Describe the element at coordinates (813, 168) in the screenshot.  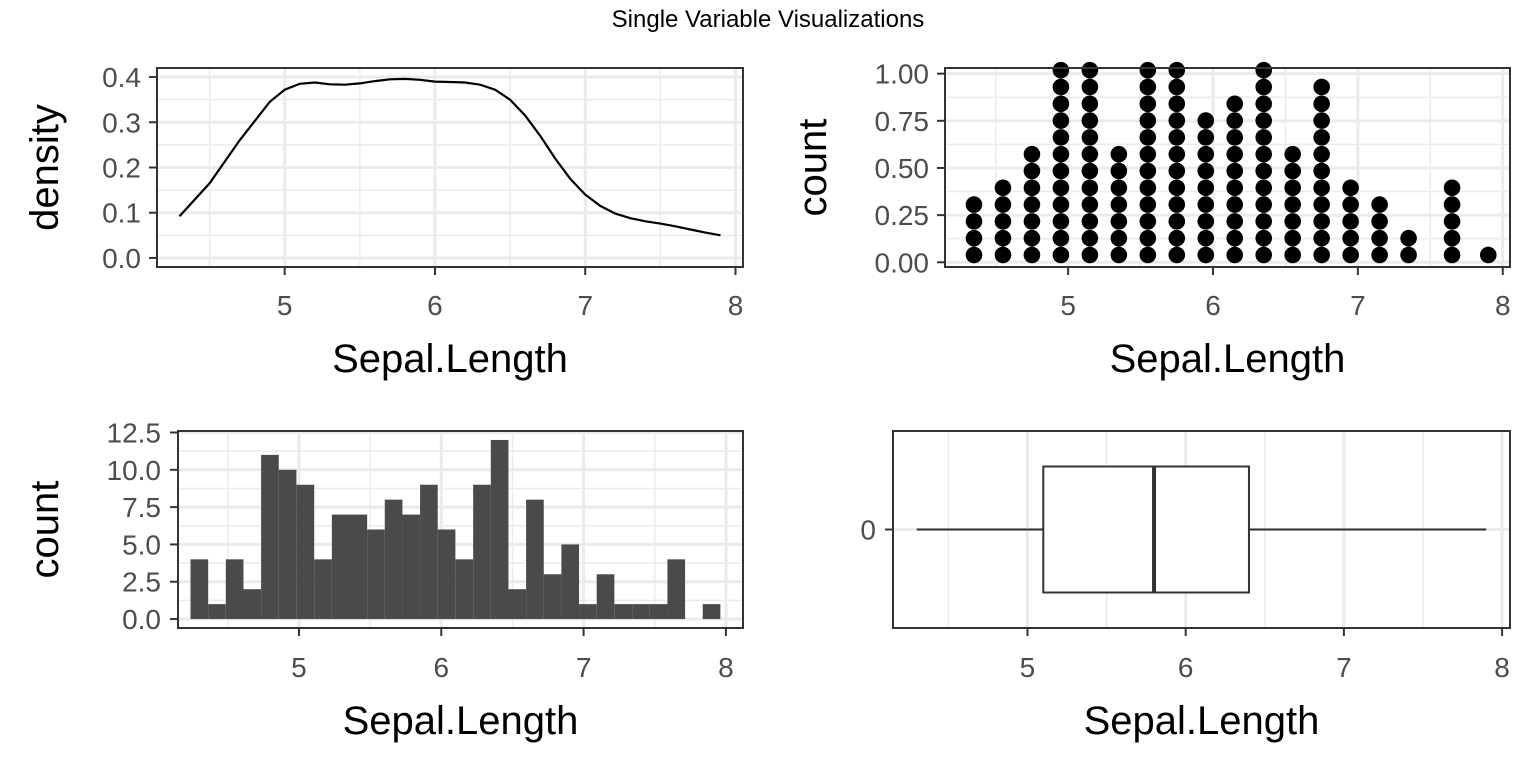
I see `y-axis-title: count` at that location.